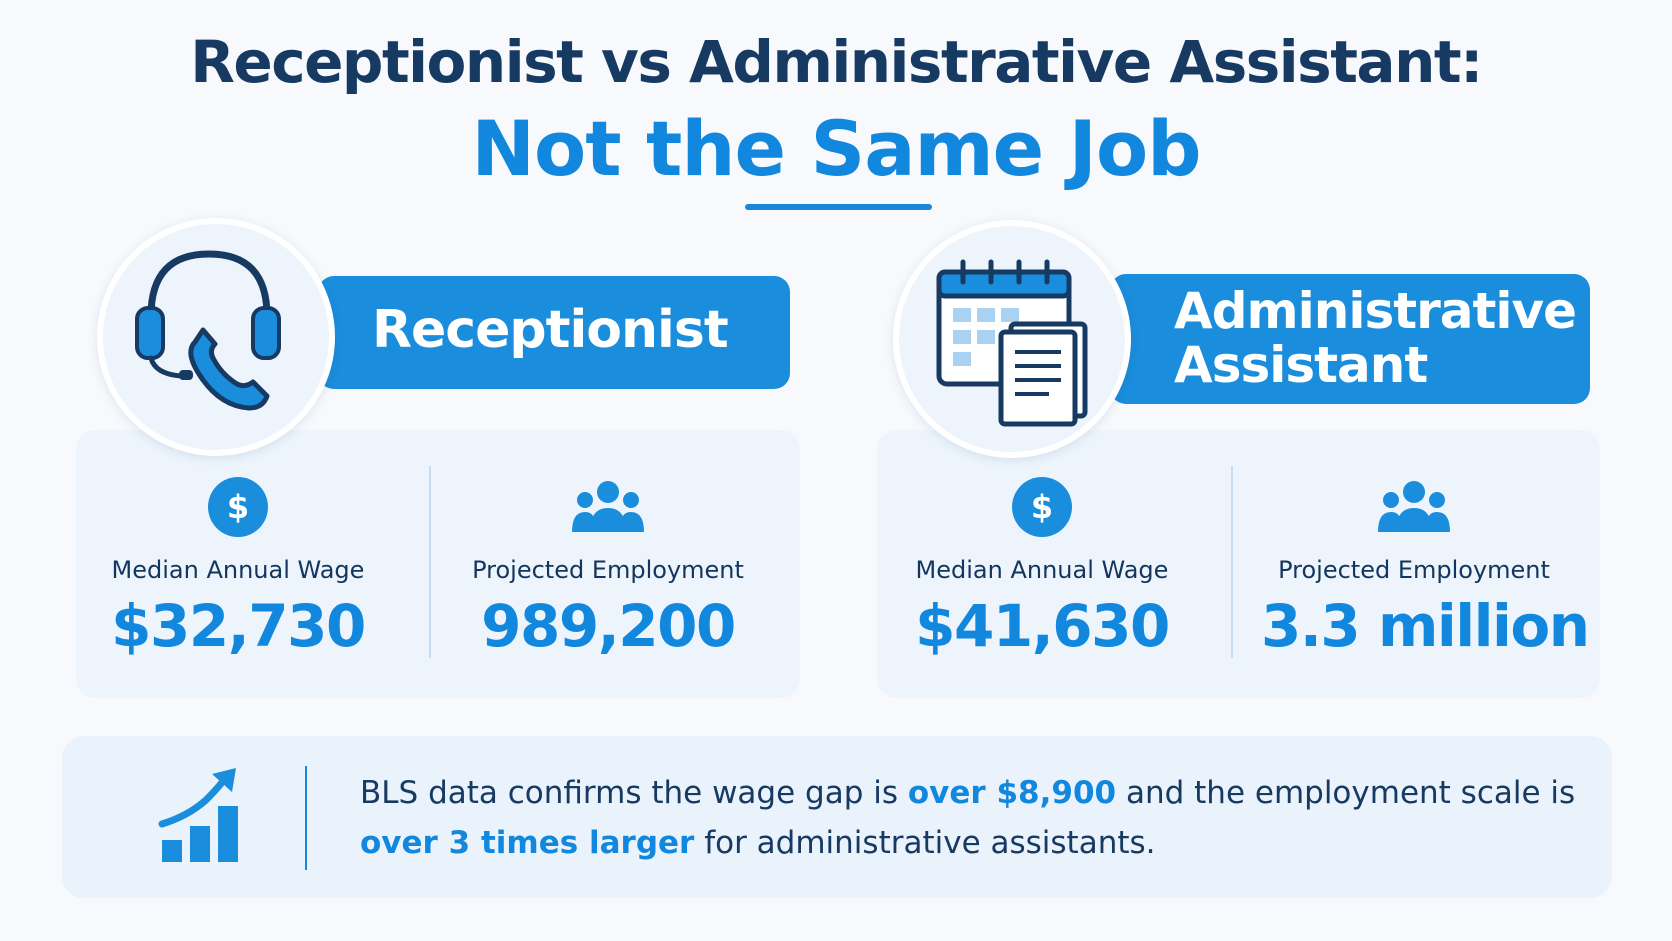 The width and height of the screenshot is (1672, 941). I want to click on admin-employment-stat: Projected Employment 3.3 million, so click(1425, 568).